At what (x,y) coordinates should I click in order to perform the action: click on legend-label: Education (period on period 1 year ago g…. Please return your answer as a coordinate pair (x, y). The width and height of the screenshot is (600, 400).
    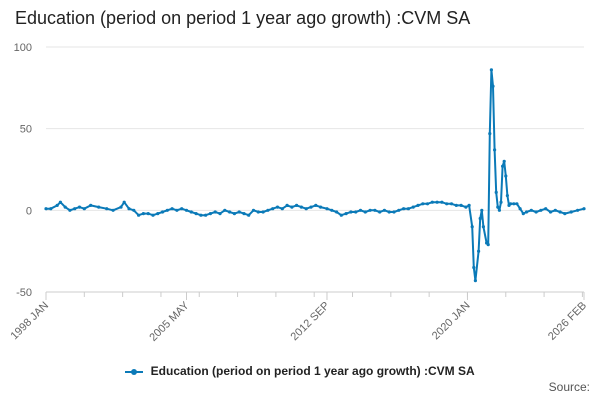
    Looking at the image, I should click on (312, 371).